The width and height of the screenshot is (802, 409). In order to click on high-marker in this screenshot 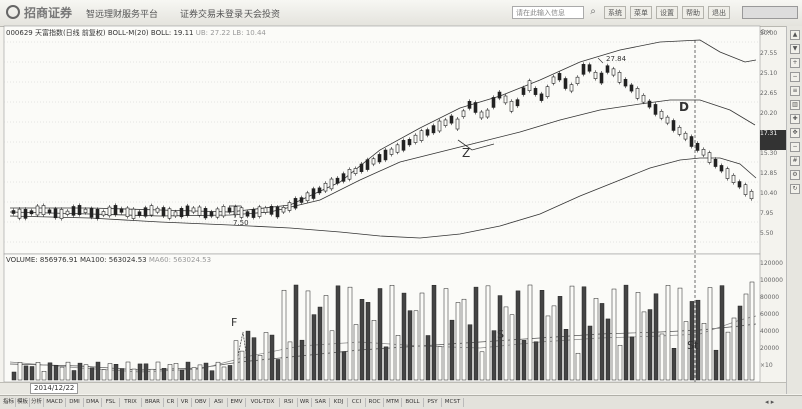, I will do `click(600, 60)`.